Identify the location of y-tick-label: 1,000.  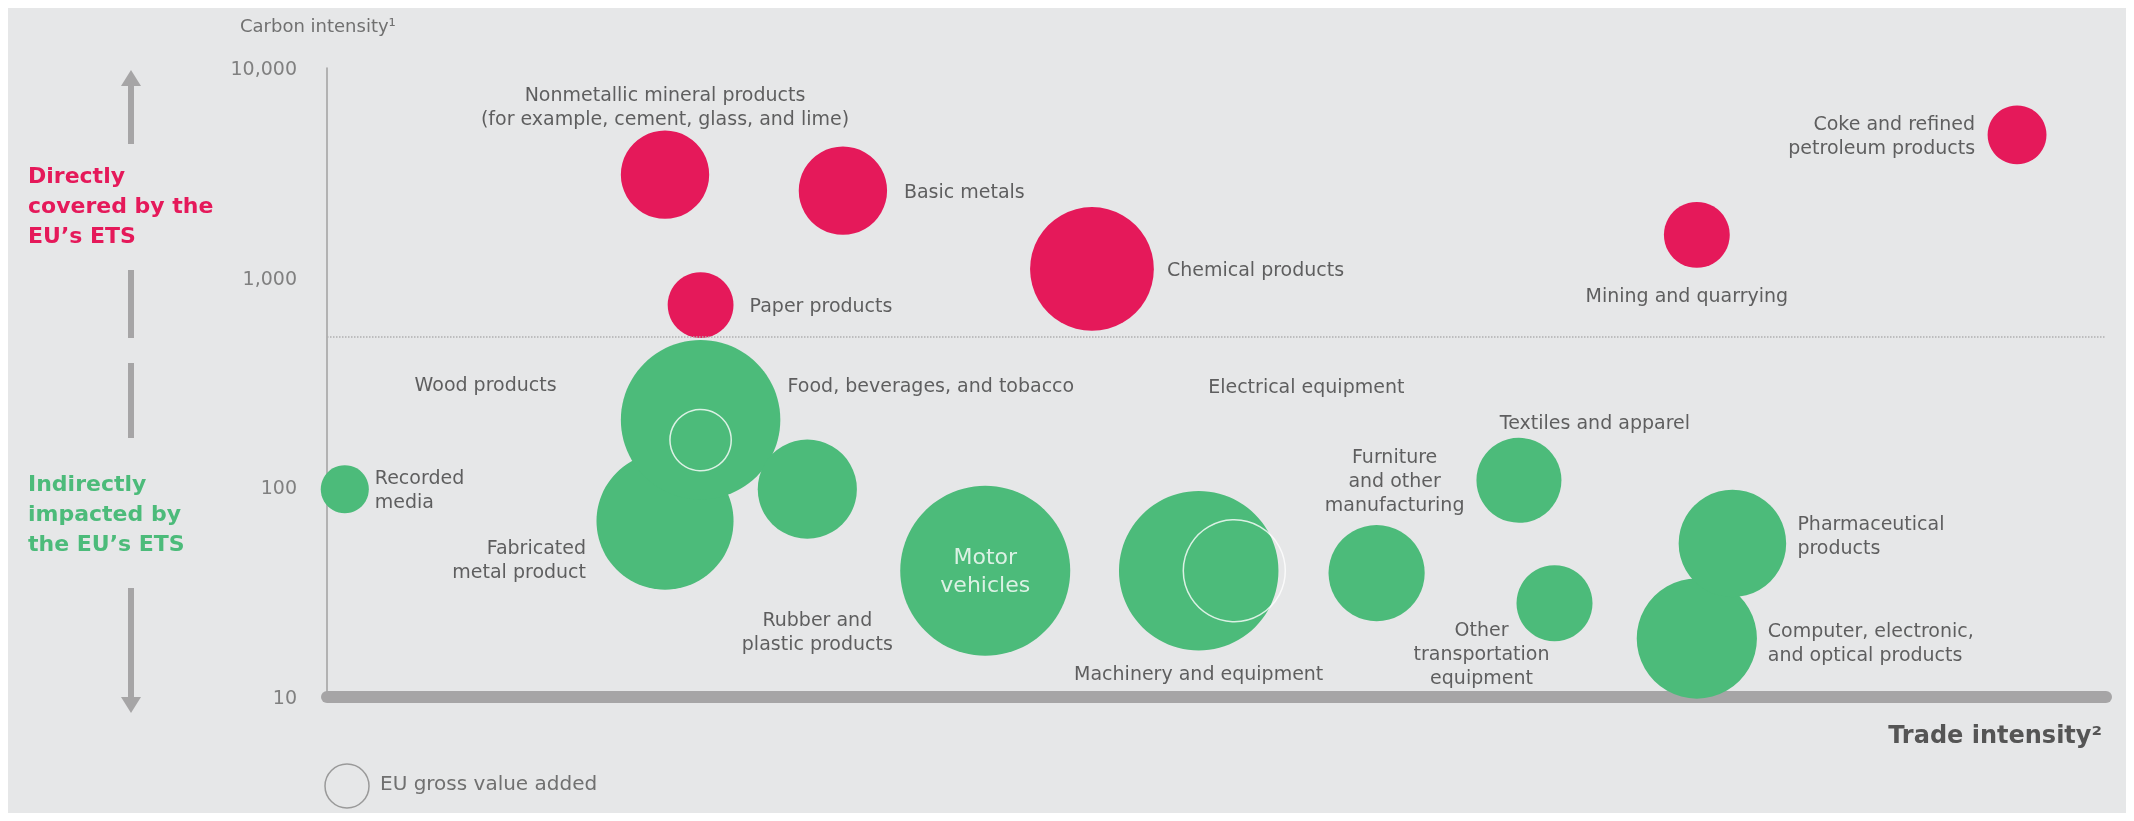
(269, 277).